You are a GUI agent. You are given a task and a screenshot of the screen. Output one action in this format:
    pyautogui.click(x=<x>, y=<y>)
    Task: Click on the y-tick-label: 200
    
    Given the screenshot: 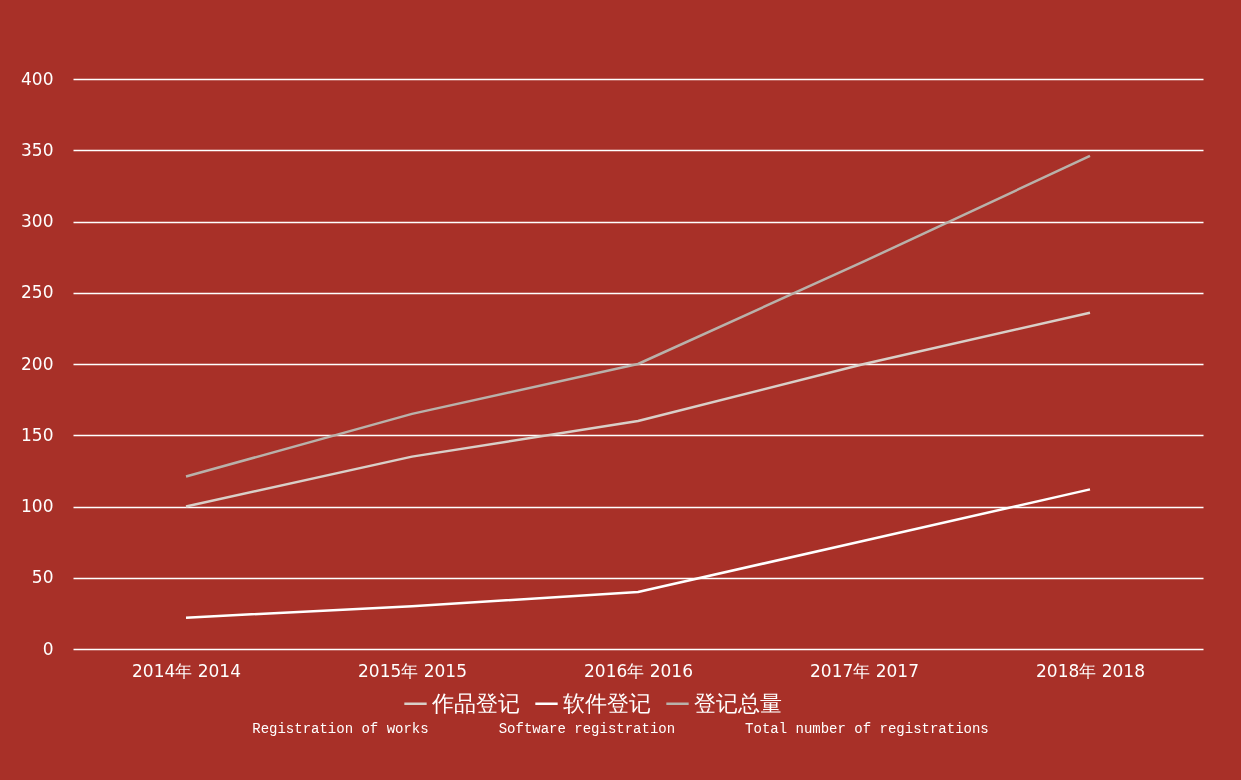 What is the action you would take?
    pyautogui.click(x=37, y=363)
    